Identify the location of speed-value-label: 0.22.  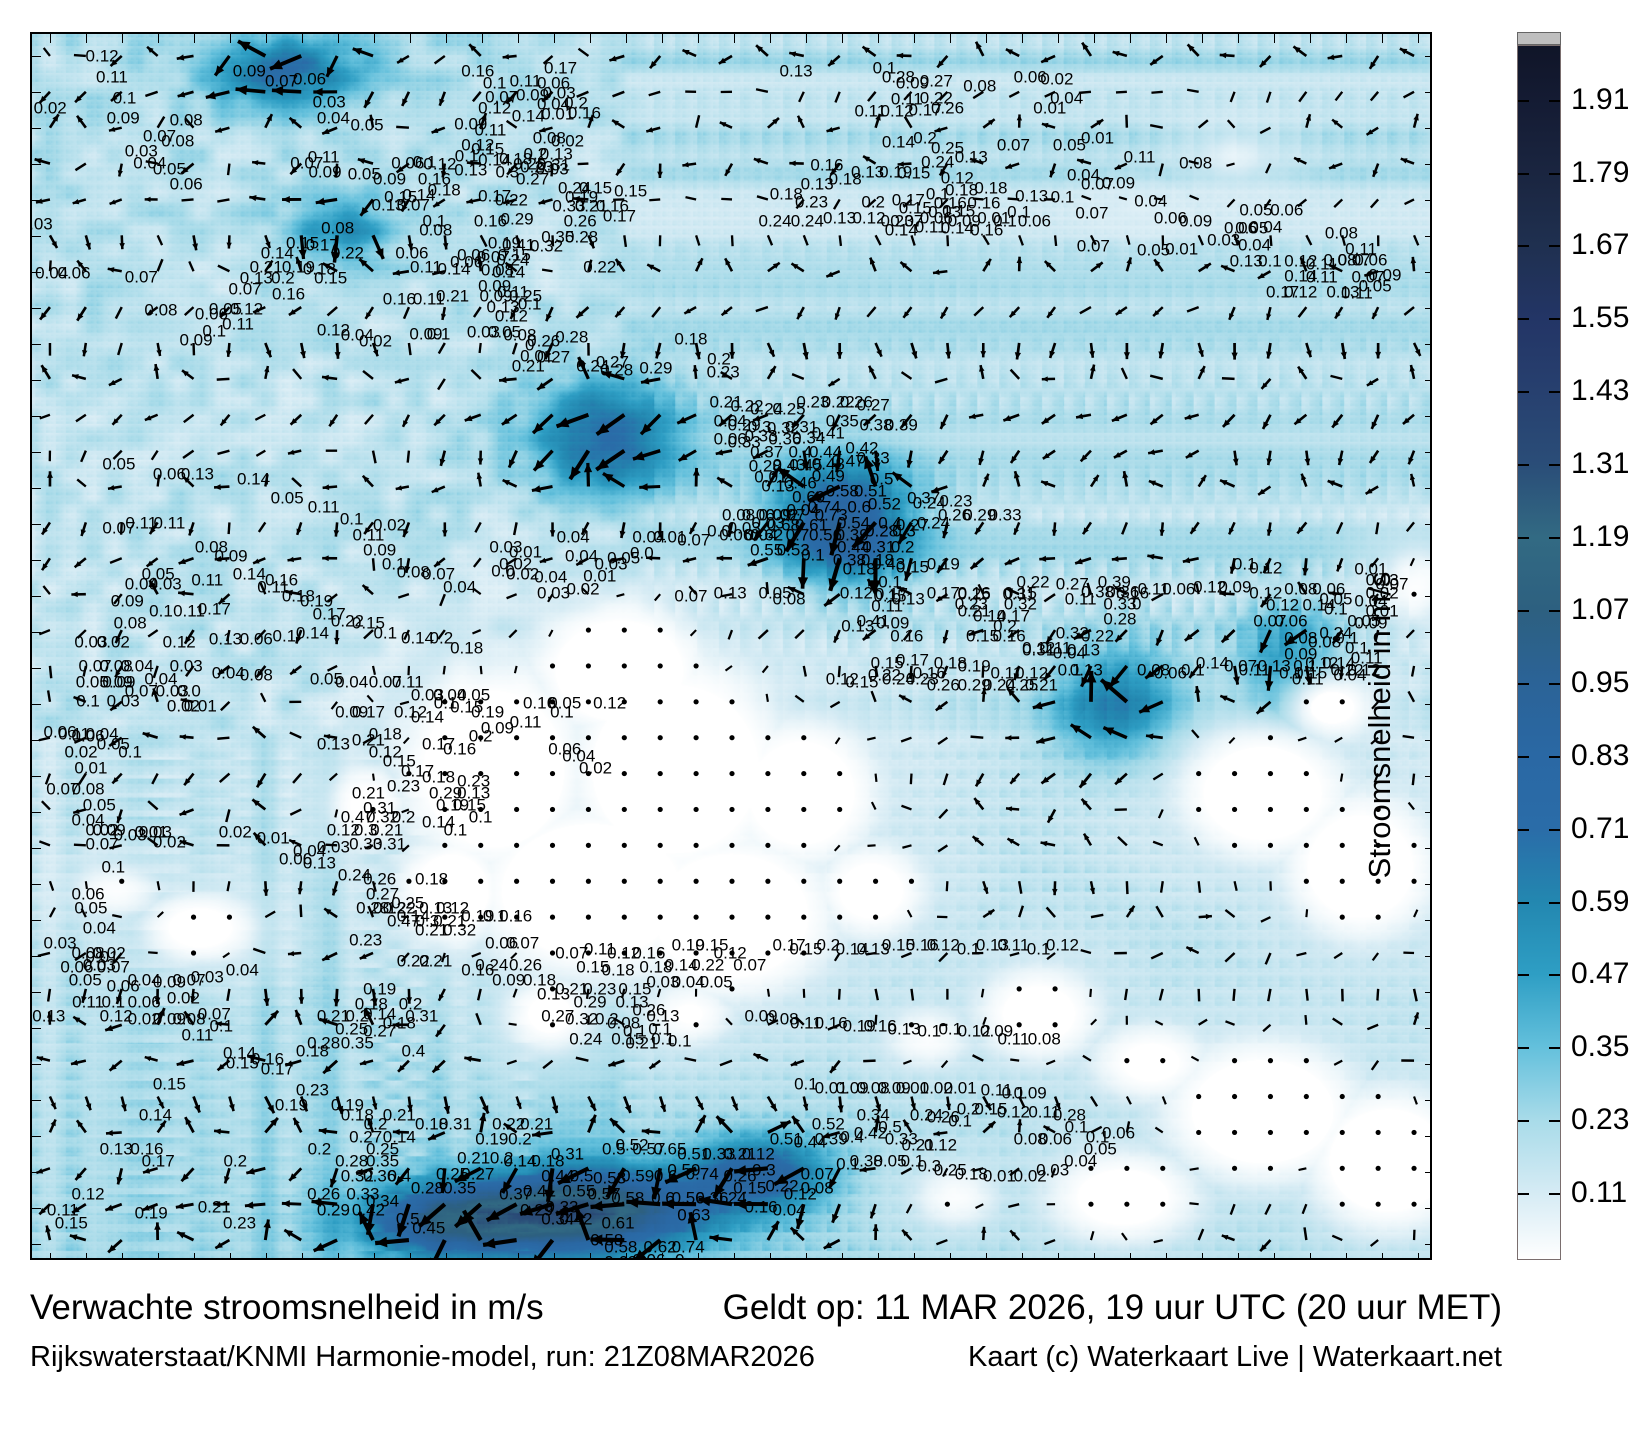
(600, 267).